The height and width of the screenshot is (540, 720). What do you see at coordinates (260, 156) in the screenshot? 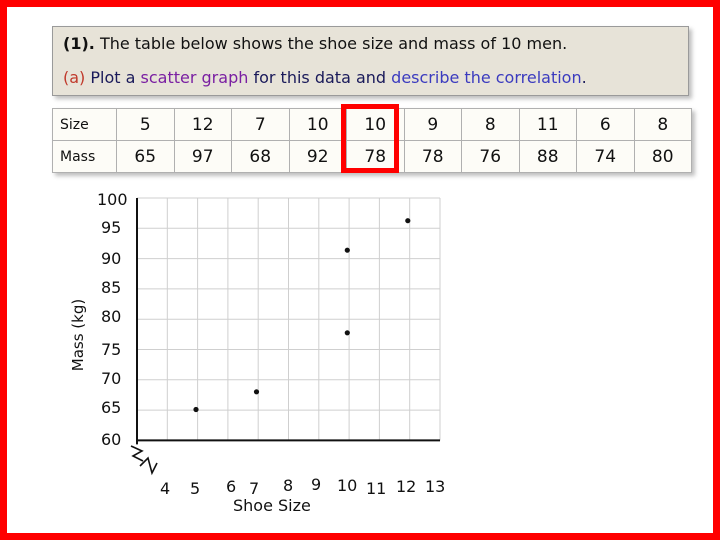
I see `mass-cell: 68` at bounding box center [260, 156].